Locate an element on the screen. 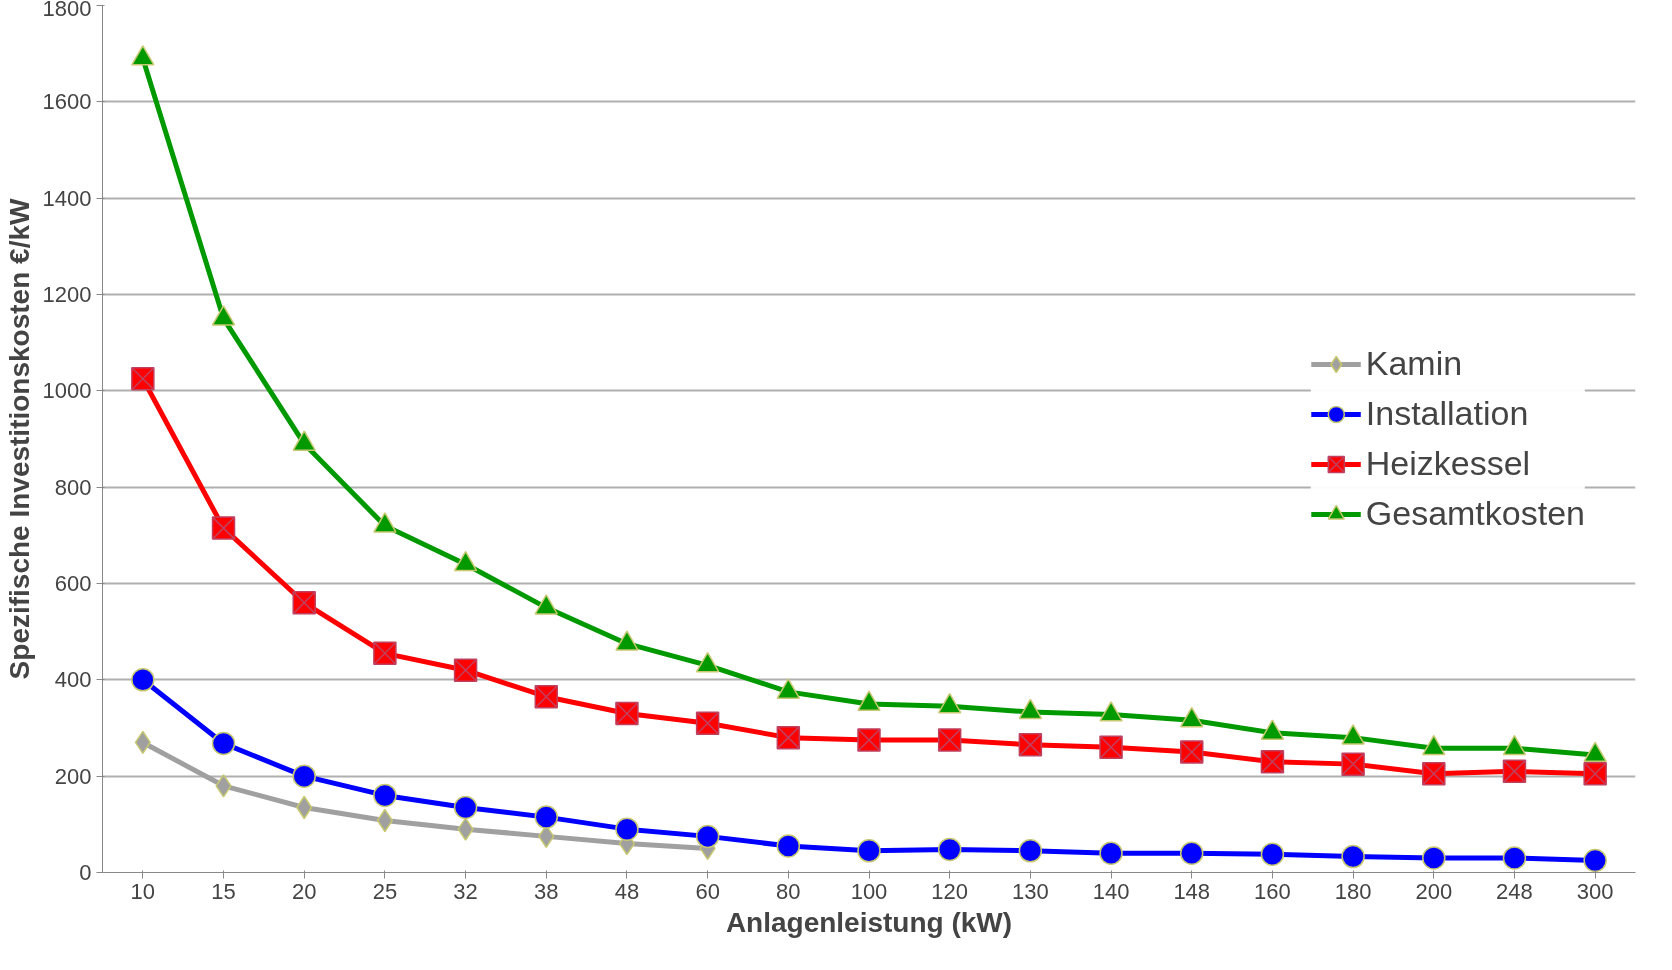 The height and width of the screenshot is (970, 1672). y-tick-label: 600 is located at coordinates (73, 583).